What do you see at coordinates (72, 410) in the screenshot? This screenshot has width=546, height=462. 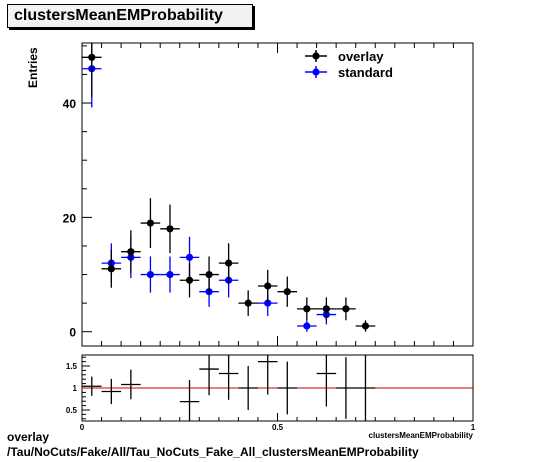 I see `ratio-y-tick-label: 0.5` at bounding box center [72, 410].